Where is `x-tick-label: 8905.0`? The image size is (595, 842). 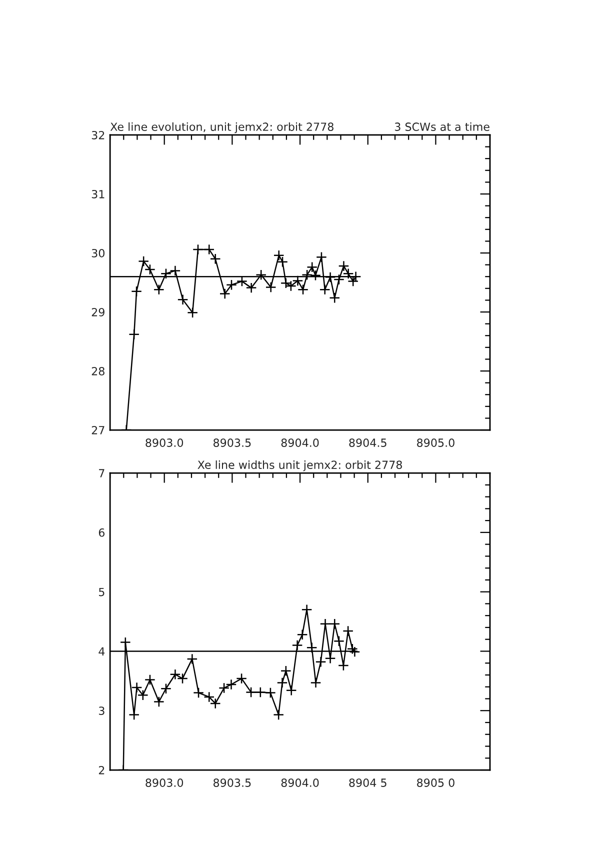 x-tick-label: 8905.0 is located at coordinates (435, 442).